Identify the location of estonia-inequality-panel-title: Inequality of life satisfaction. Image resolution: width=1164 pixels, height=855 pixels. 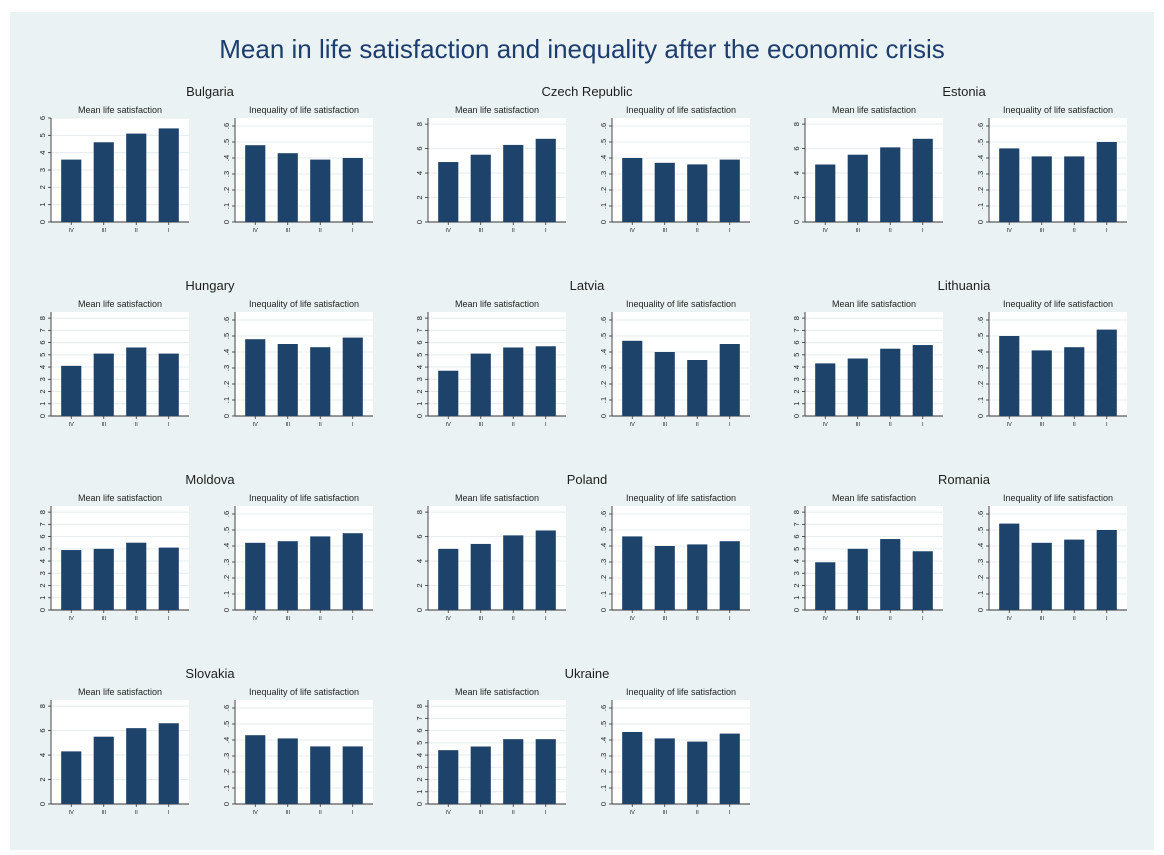
(1058, 110).